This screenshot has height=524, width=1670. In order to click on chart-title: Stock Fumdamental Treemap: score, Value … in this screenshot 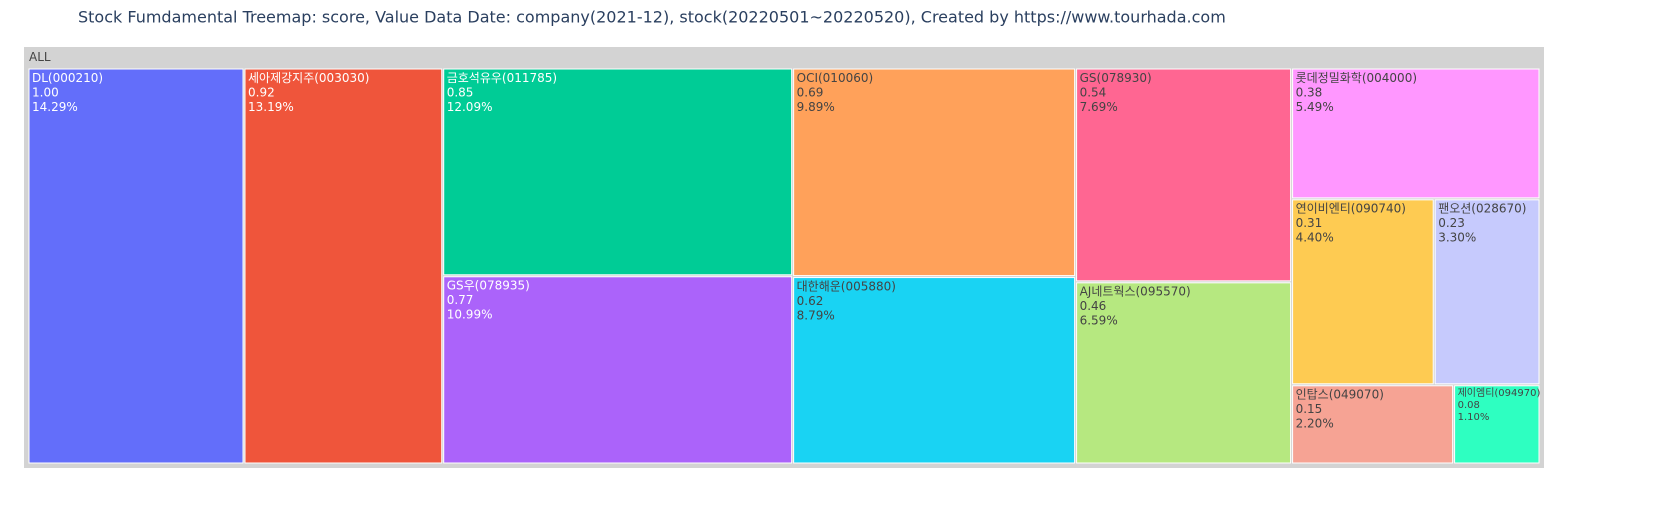, I will do `click(652, 17)`.